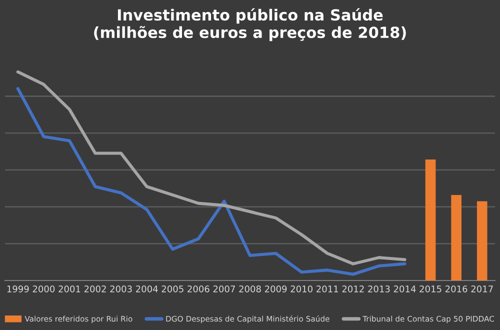 The image size is (500, 330). I want to click on x-tick-label: 2012, so click(353, 289).